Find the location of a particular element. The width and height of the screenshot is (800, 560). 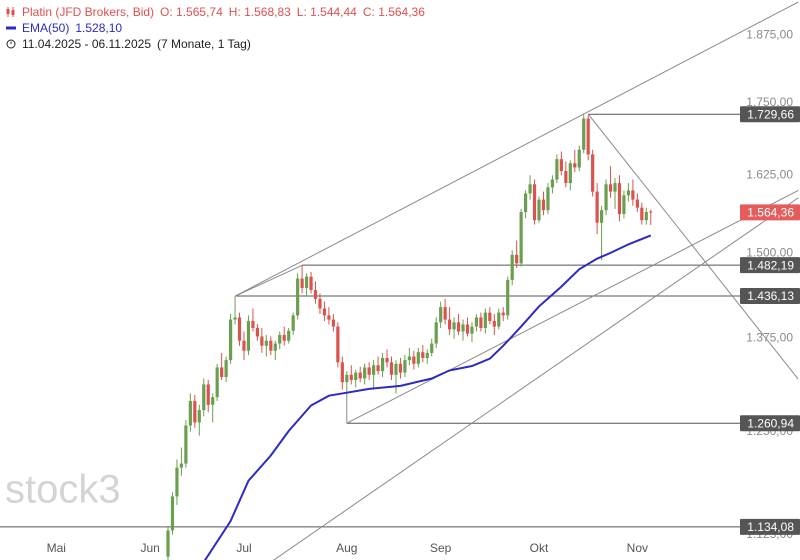

watermark: stock3 is located at coordinates (63, 490).